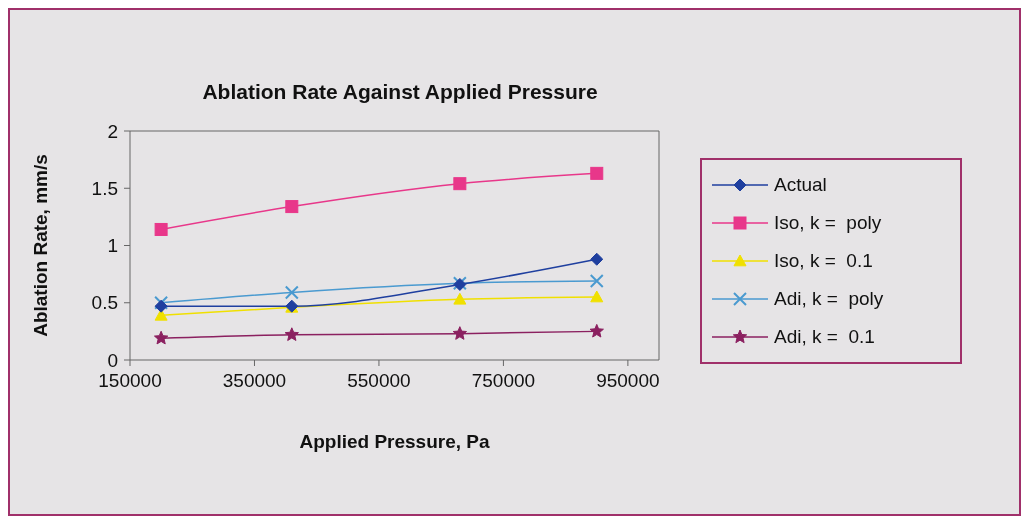 This screenshot has width=1029, height=524. What do you see at coordinates (254, 381) in the screenshot?
I see `x-tick-label: 350000` at bounding box center [254, 381].